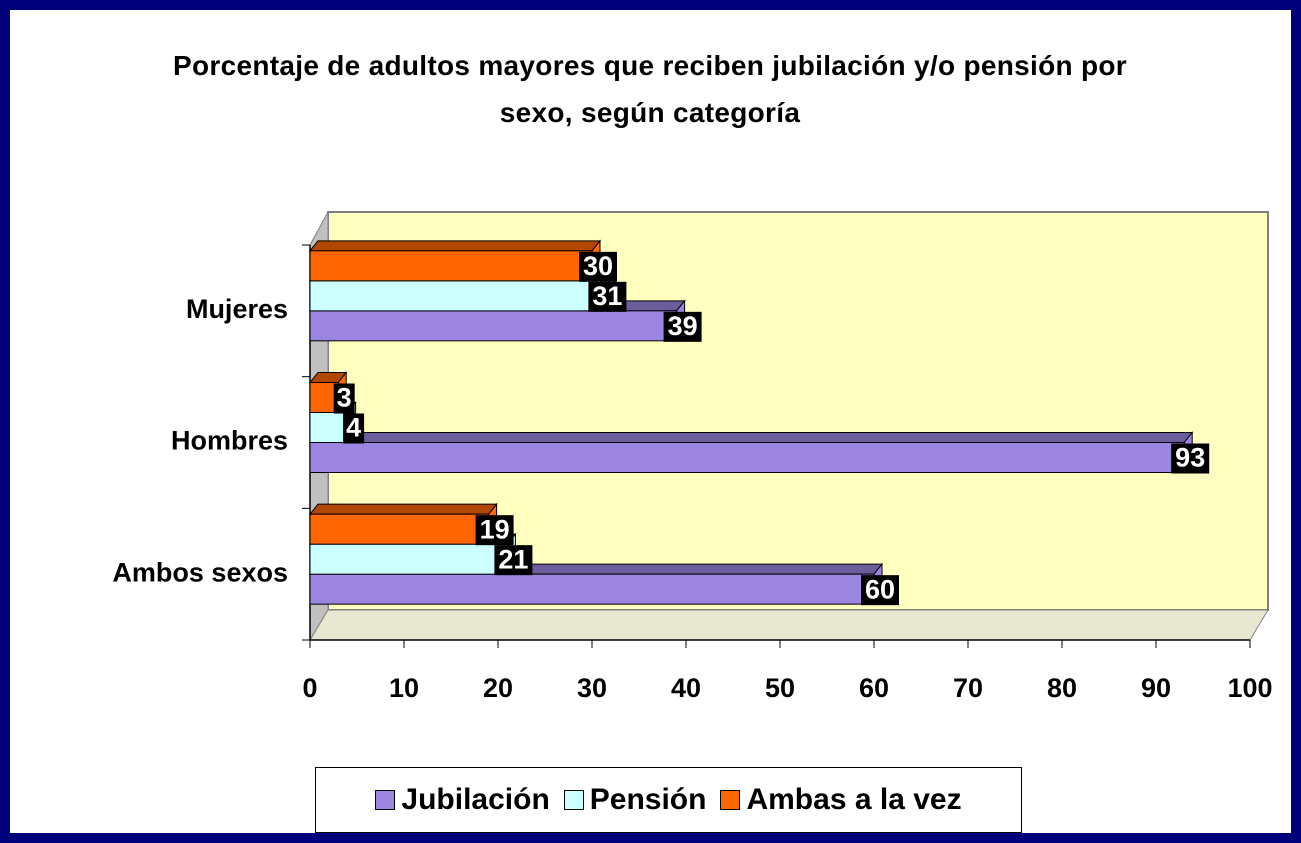 Image resolution: width=1301 pixels, height=843 pixels. What do you see at coordinates (648, 799) in the screenshot?
I see `legend-label: Pensión` at bounding box center [648, 799].